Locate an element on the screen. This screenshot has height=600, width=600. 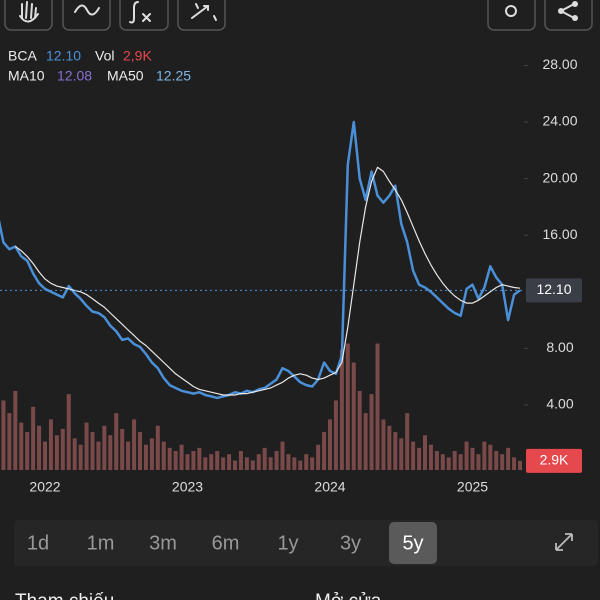
timeframe-button: 1d is located at coordinates (38, 543).